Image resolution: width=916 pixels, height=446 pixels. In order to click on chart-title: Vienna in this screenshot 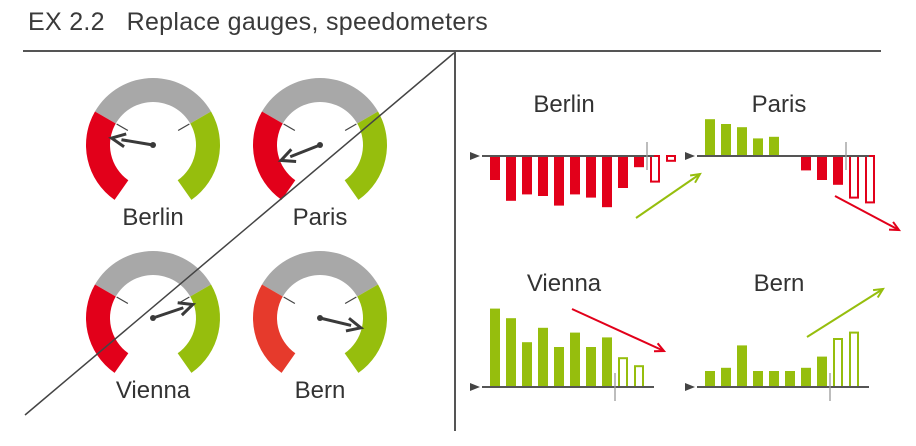, I will do `click(564, 283)`.